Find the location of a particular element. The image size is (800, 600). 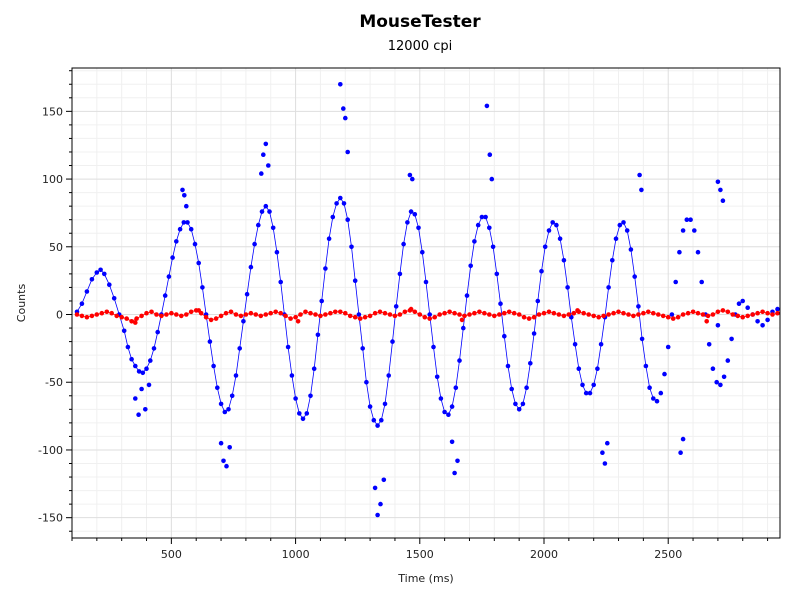

y-tick-label: 150 is located at coordinates (52, 111).